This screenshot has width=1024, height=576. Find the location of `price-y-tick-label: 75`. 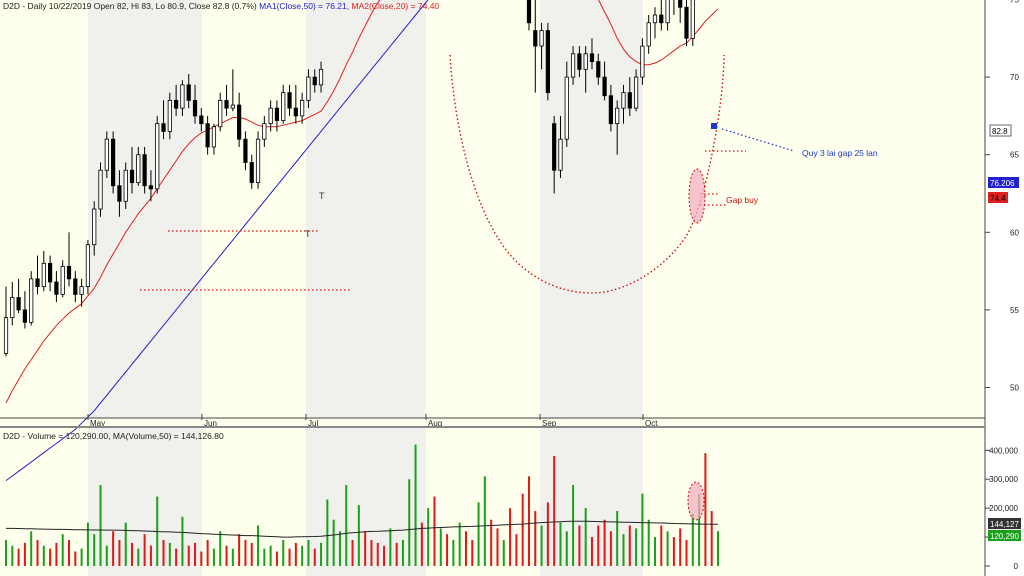

price-y-tick-label: 75 is located at coordinates (1014, 2).